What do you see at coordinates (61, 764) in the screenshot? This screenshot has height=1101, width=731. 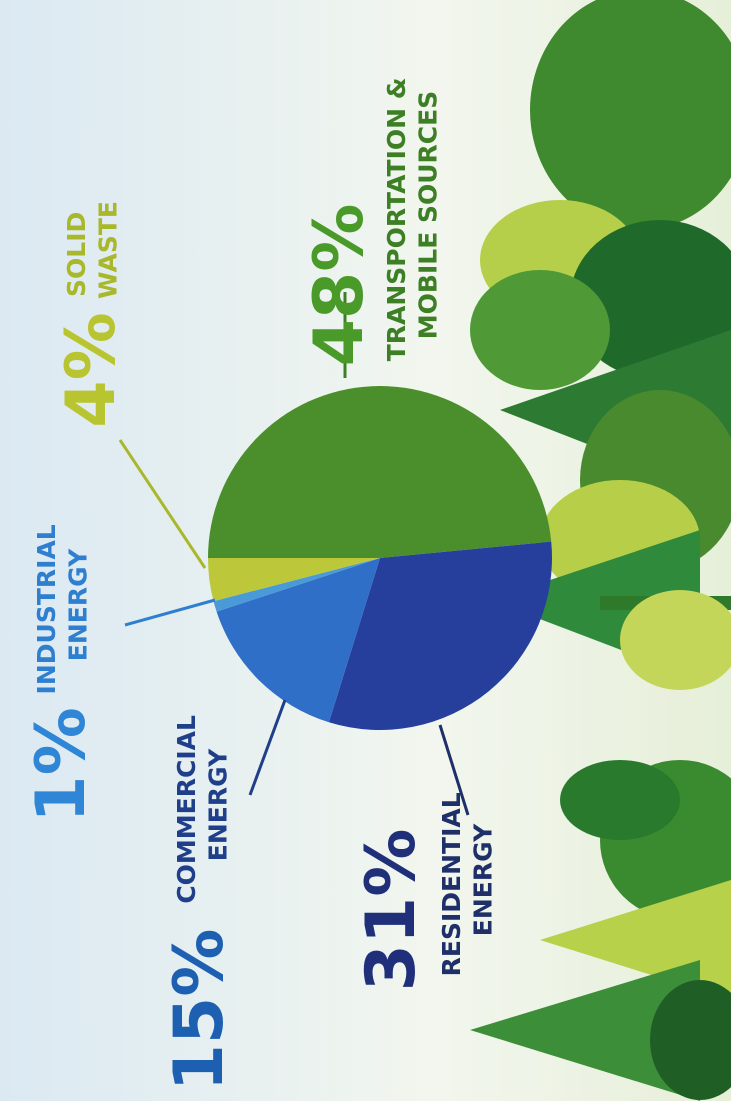 I see `value-label: 1%` at bounding box center [61, 764].